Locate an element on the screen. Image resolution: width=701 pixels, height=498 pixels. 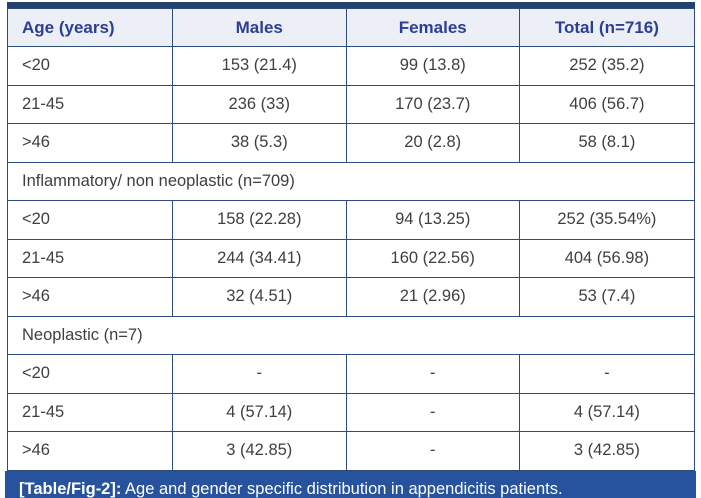
cell-males: 153 (21.4) is located at coordinates (259, 66).